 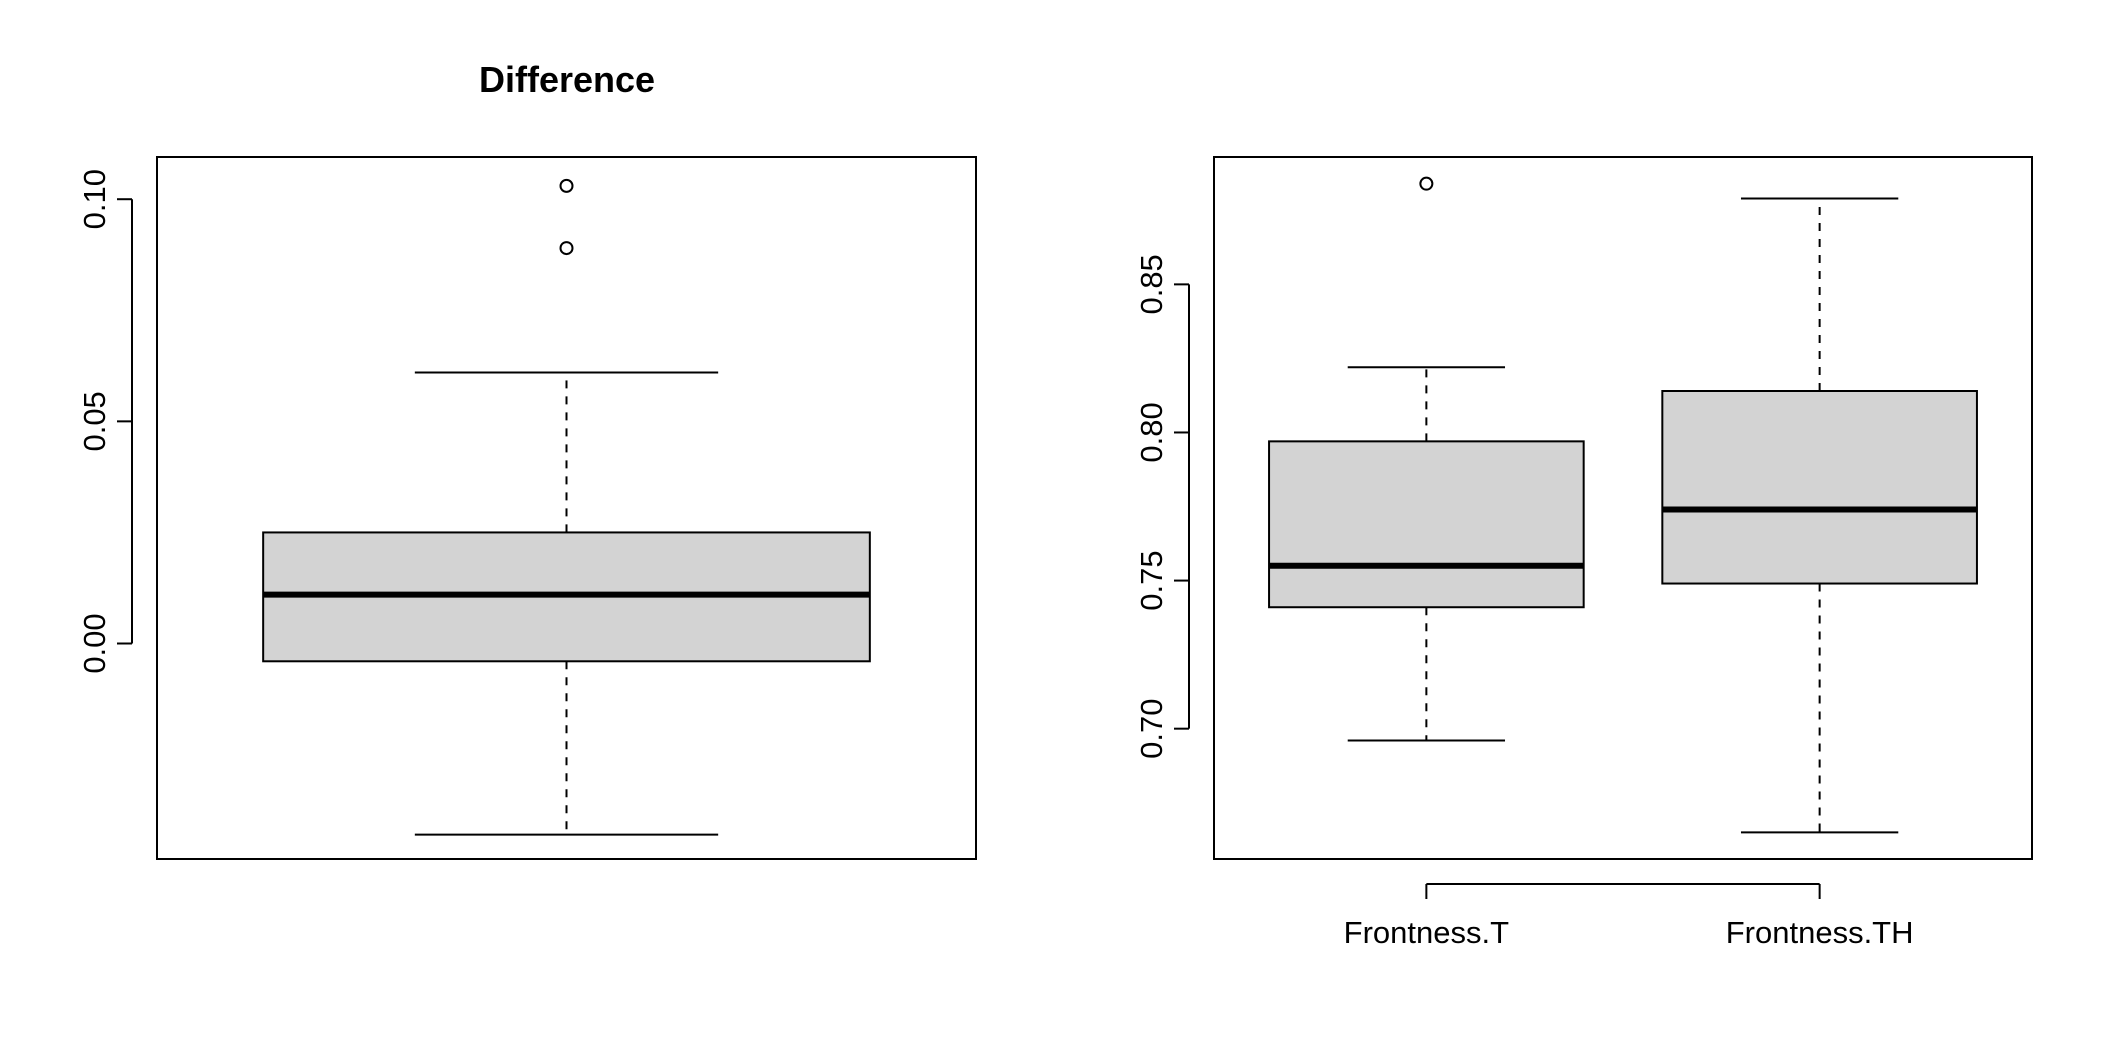 I want to click on y-tick-label: 0.10, so click(x=94, y=199).